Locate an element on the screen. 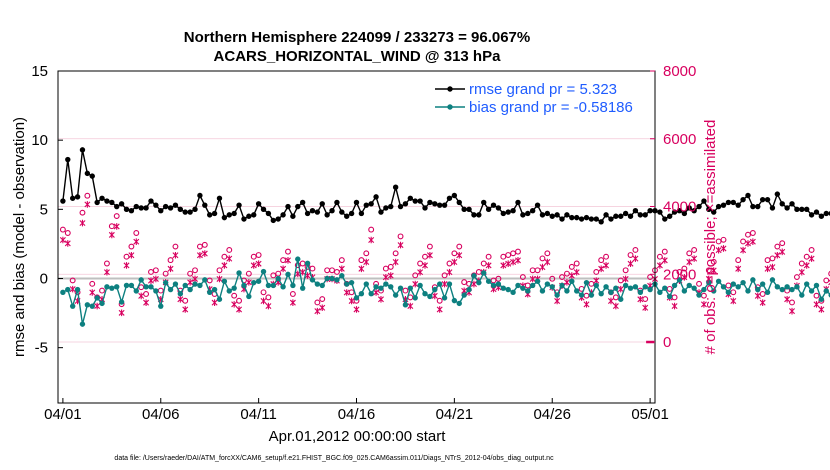 The image size is (830, 470). right-tick-label: 4000 is located at coordinates (679, 207).